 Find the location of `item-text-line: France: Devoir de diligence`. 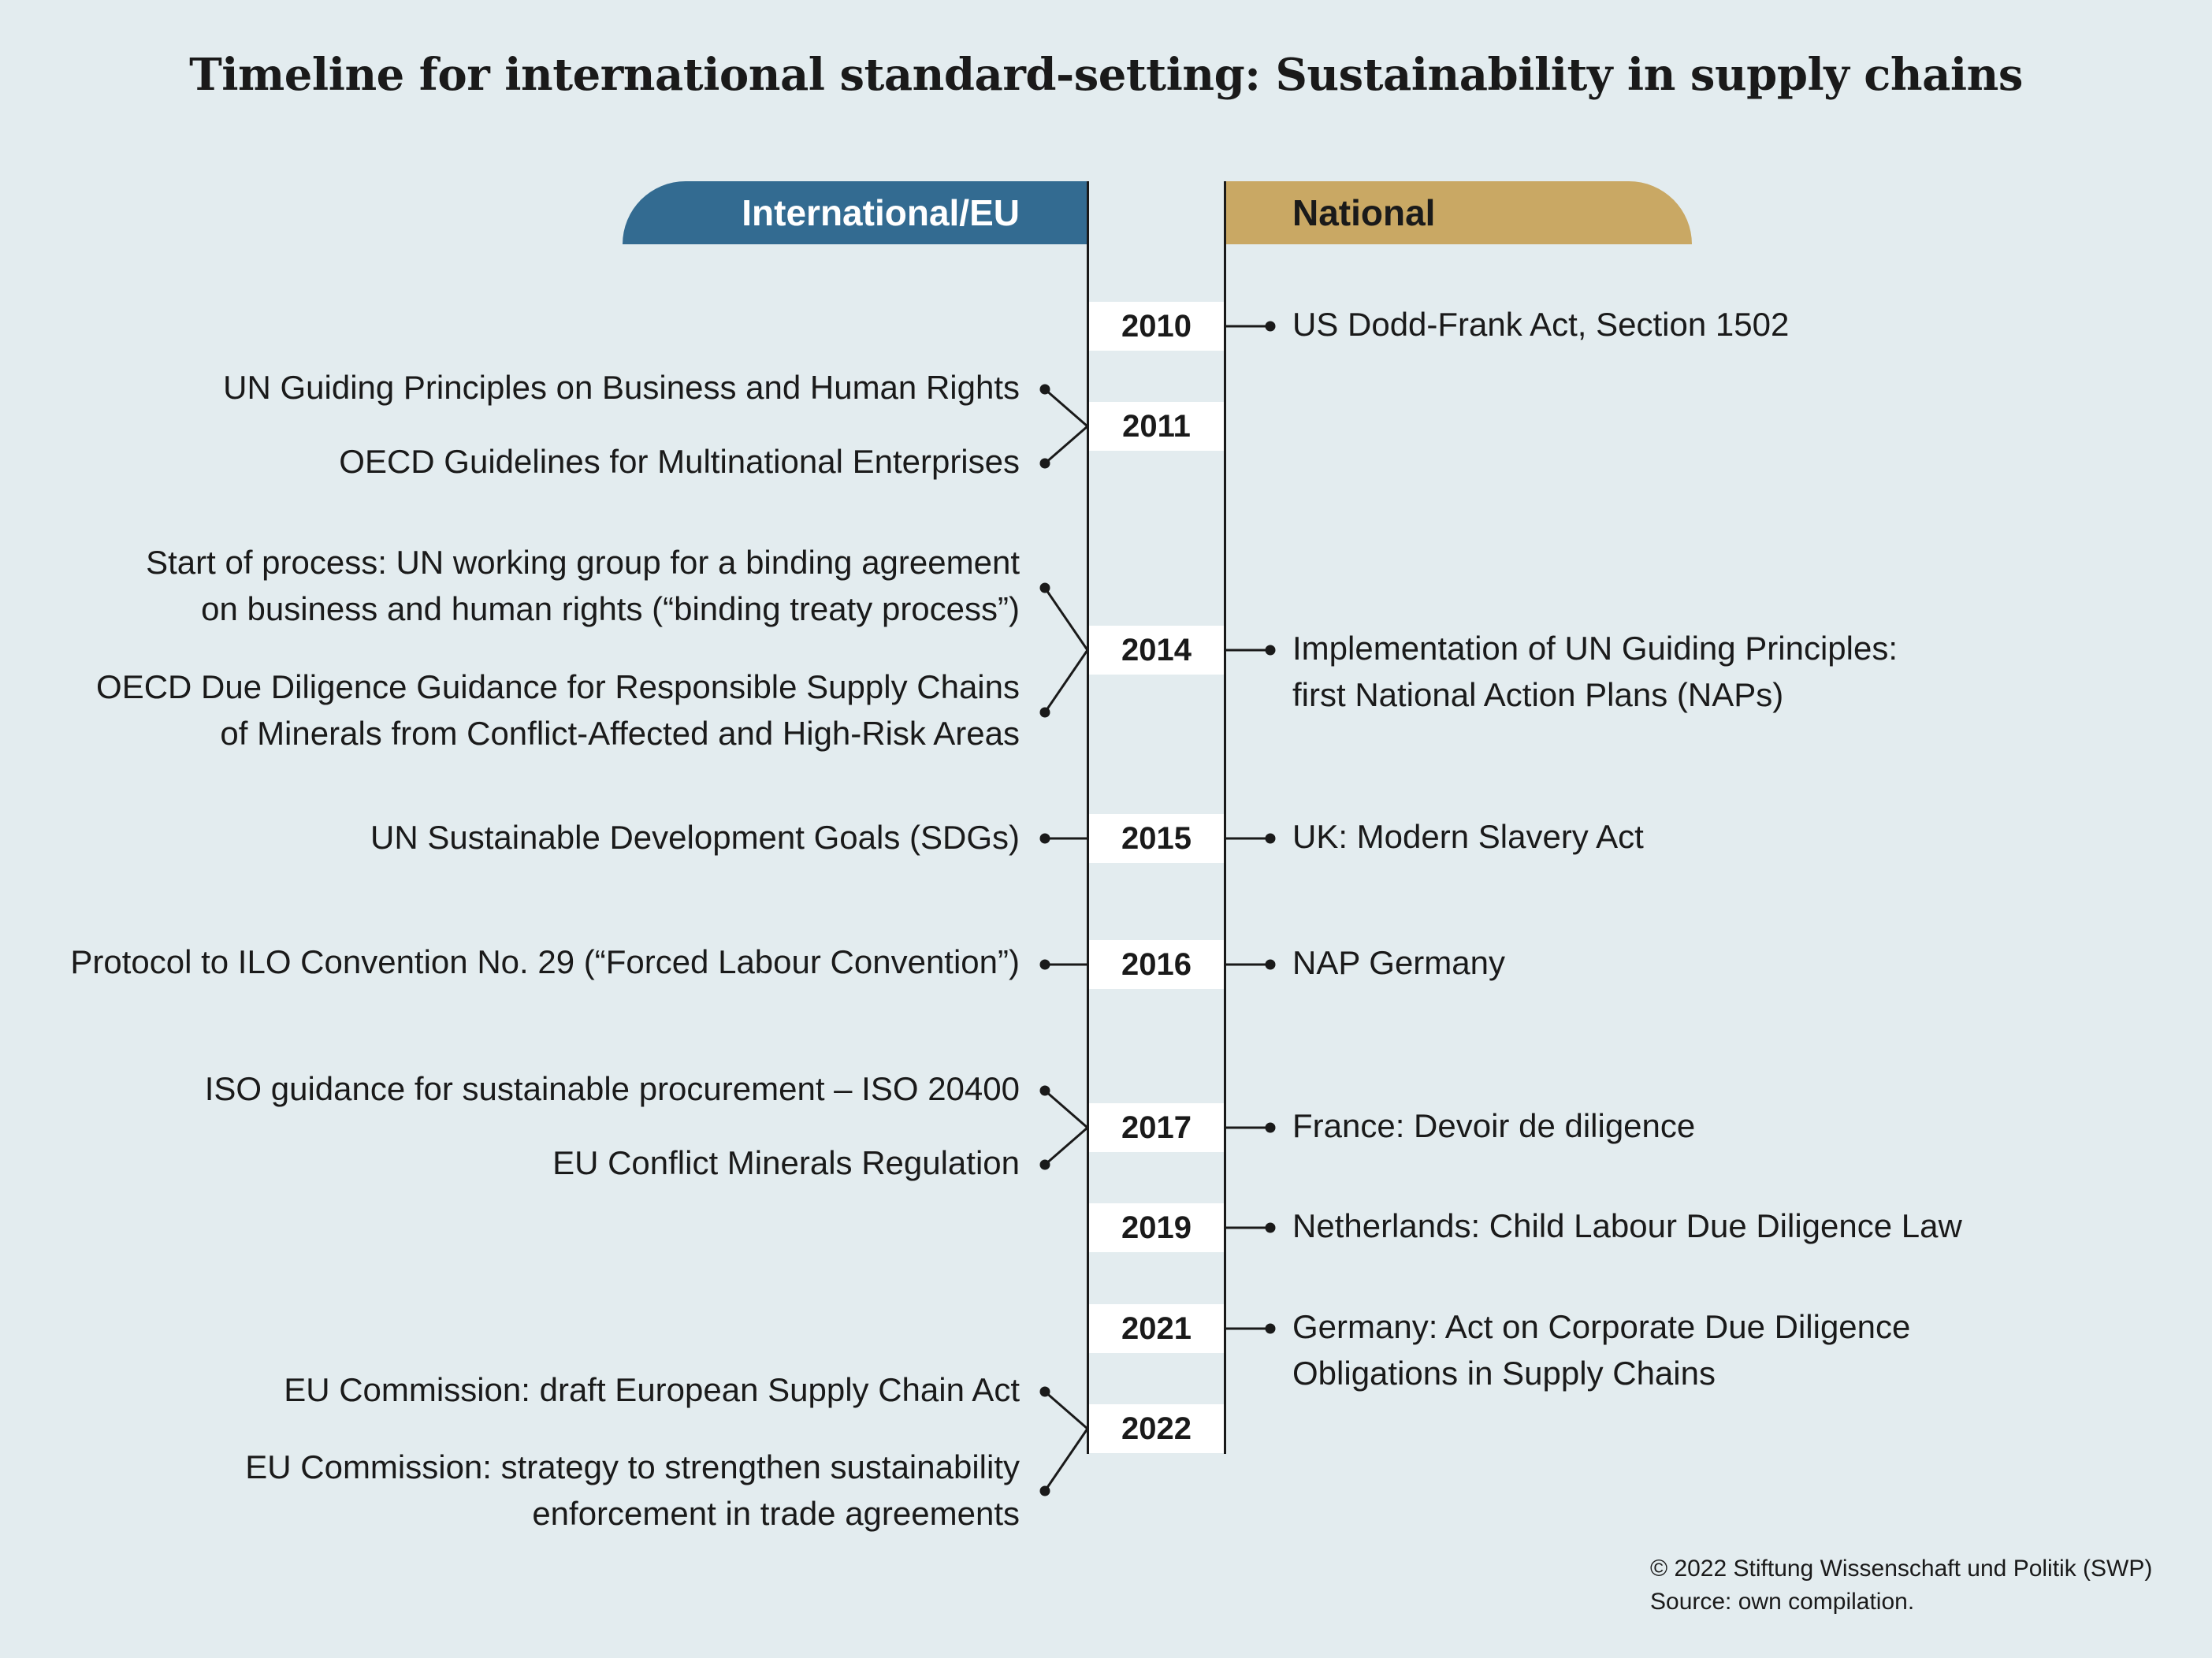

item-text-line: France: Devoir de diligence is located at coordinates (1494, 1125).